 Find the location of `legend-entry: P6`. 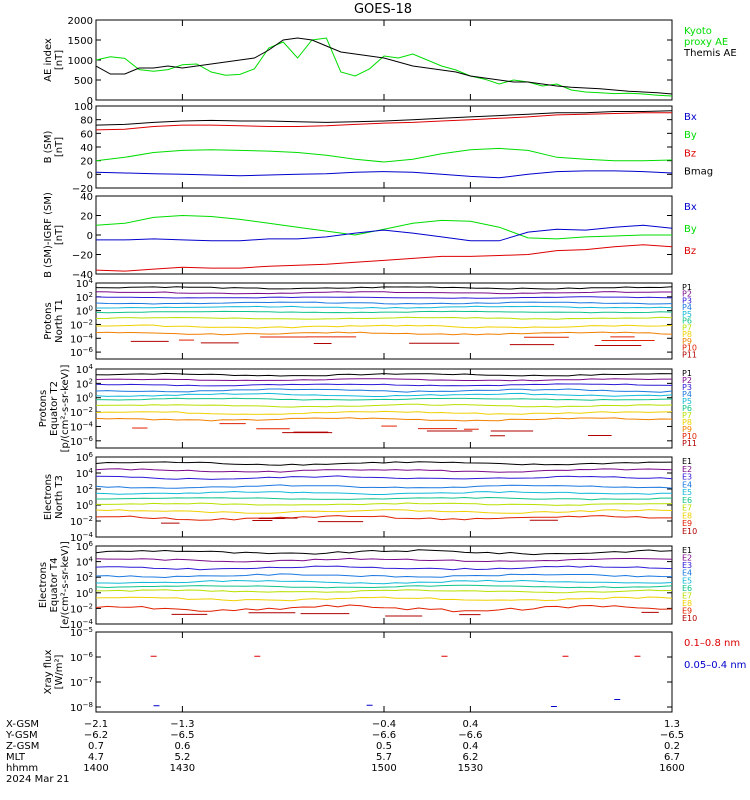

legend-entry: P6 is located at coordinates (687, 408).